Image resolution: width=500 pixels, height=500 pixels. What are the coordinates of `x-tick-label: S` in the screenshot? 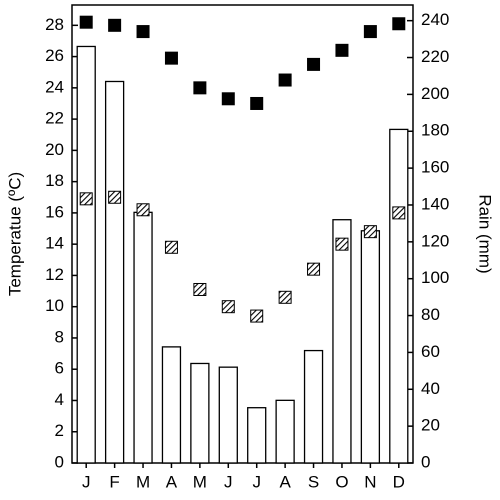 It's located at (313, 481).